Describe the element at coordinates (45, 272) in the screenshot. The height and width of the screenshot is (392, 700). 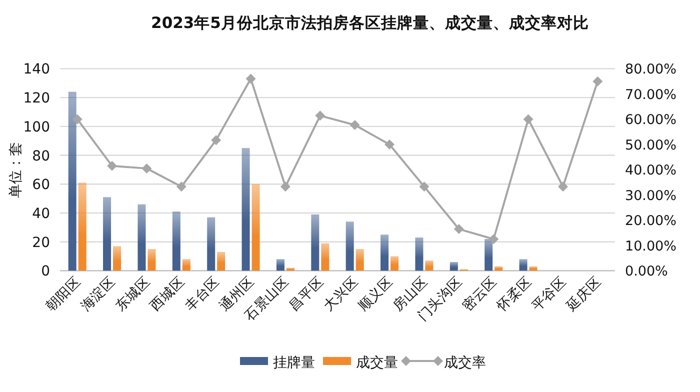
I see `y-tick-label: 0` at that location.